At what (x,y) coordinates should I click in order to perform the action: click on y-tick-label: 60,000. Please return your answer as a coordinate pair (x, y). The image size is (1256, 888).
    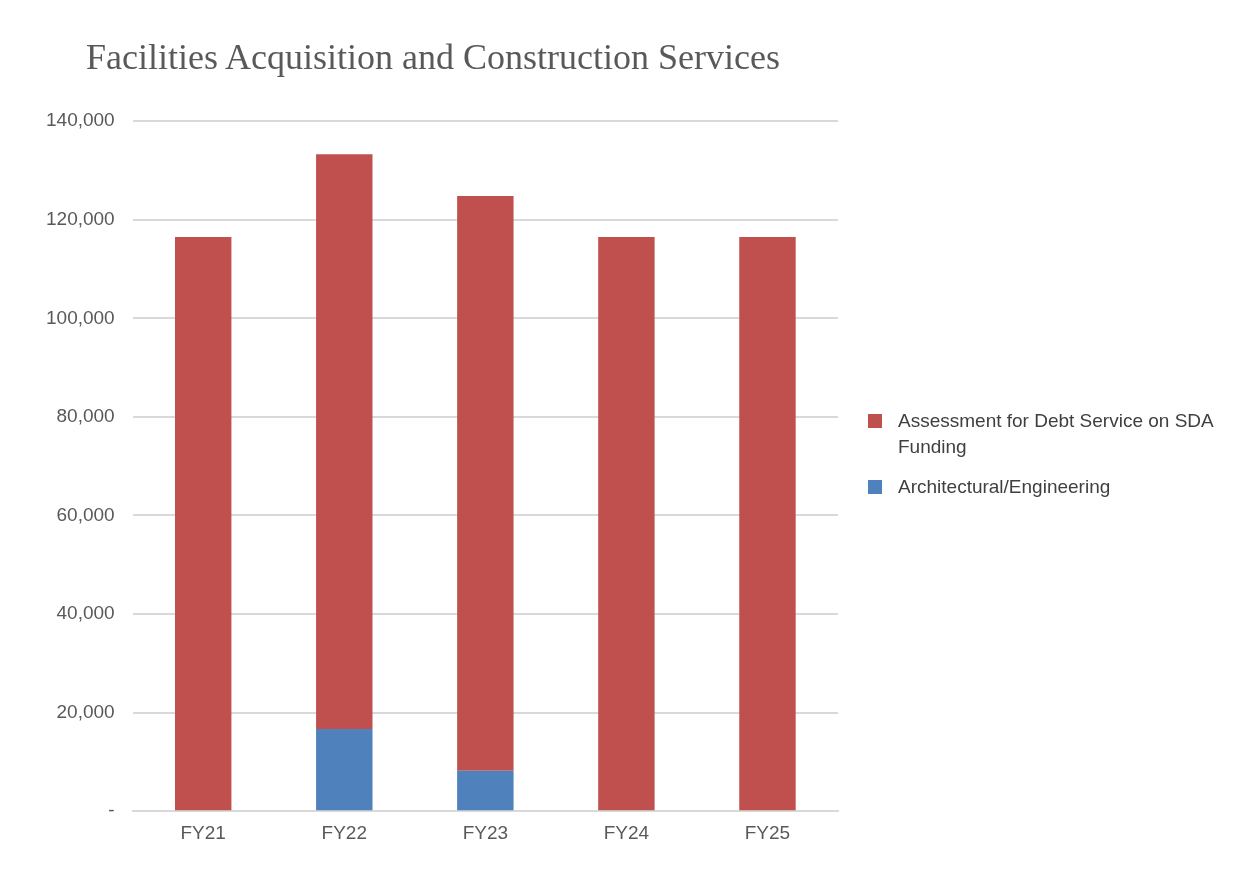
    Looking at the image, I should click on (85, 514).